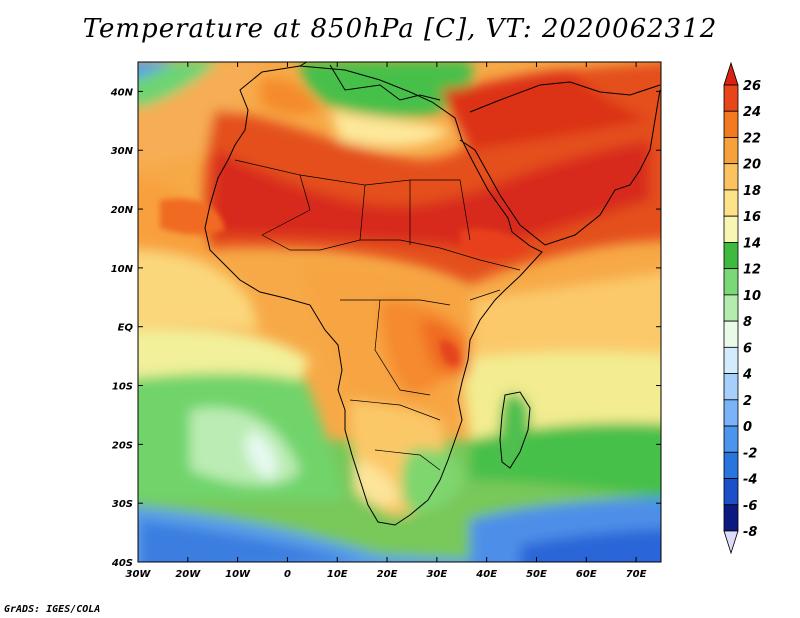  I want to click on colorbar-label: -2, so click(750, 453).